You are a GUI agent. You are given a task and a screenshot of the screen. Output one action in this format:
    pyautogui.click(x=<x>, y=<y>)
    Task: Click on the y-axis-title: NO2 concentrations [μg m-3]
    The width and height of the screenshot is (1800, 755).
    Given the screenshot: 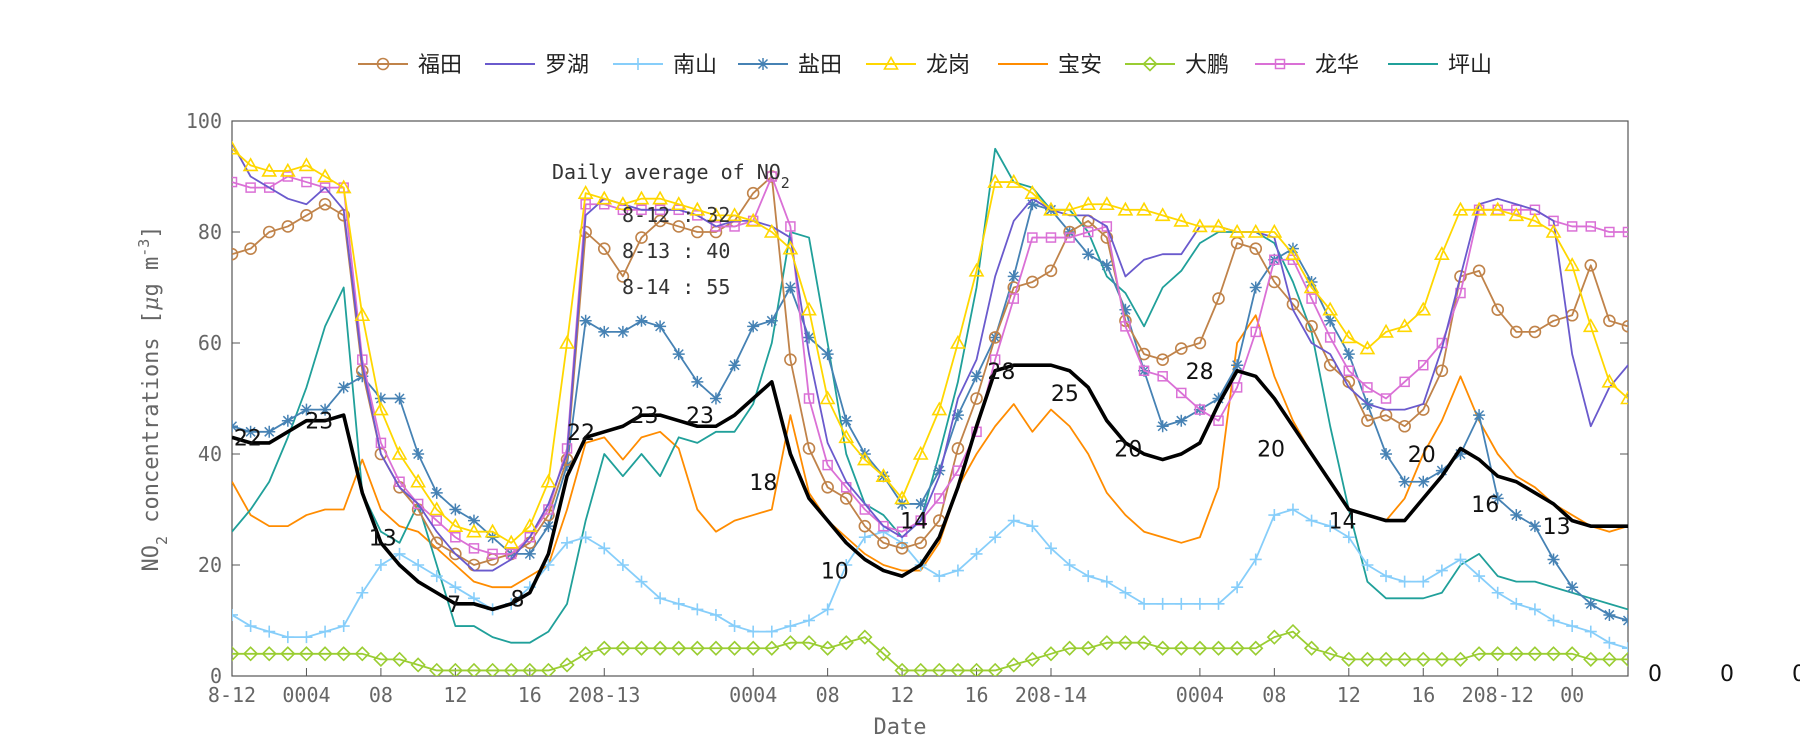 What is the action you would take?
    pyautogui.click(x=153, y=398)
    